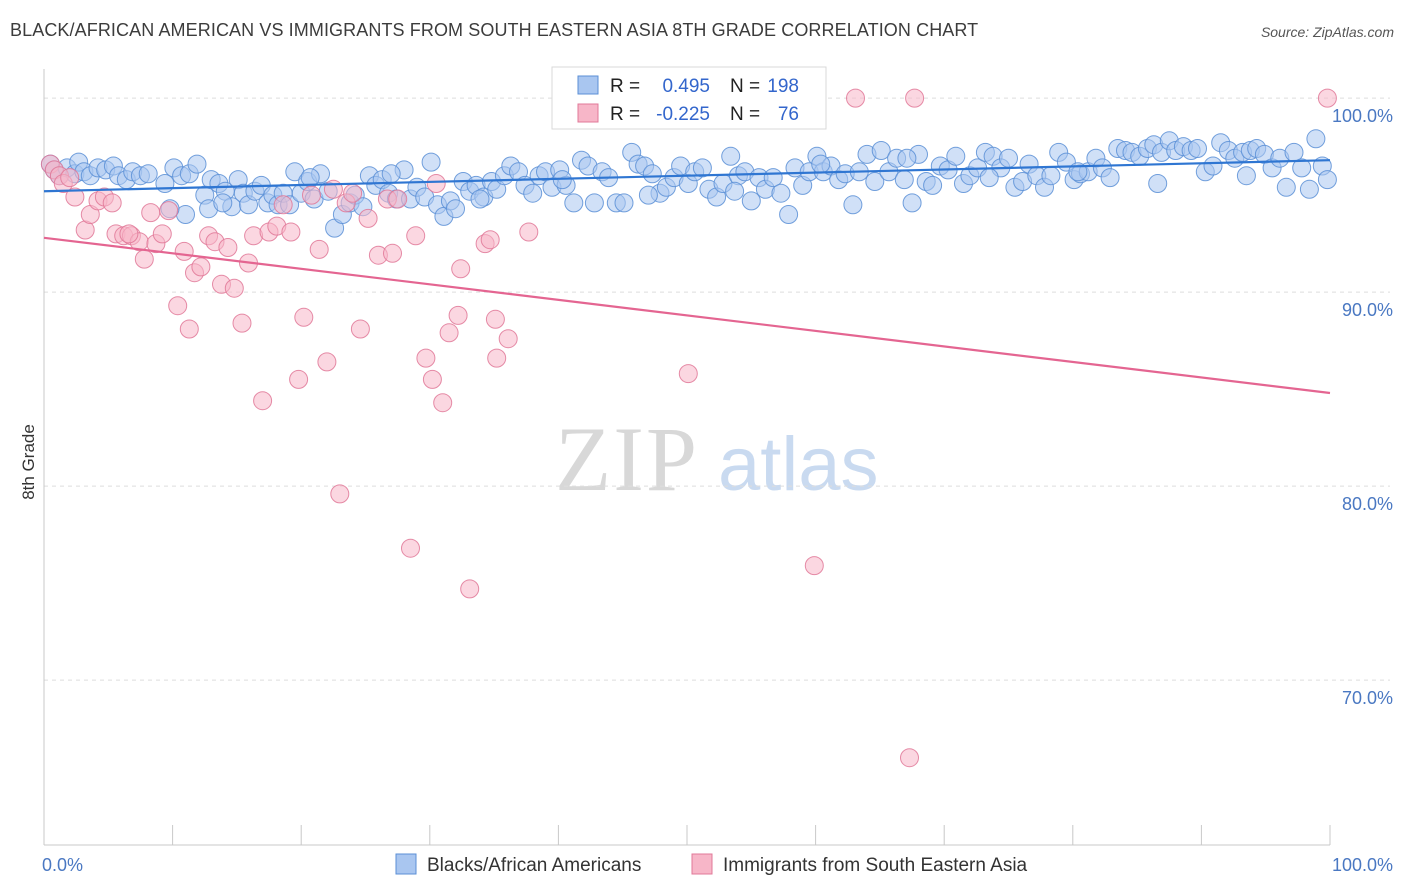 This screenshot has width=1406, height=892. I want to click on legend-item-blacks: Blacks/African Americans, so click(518, 864).